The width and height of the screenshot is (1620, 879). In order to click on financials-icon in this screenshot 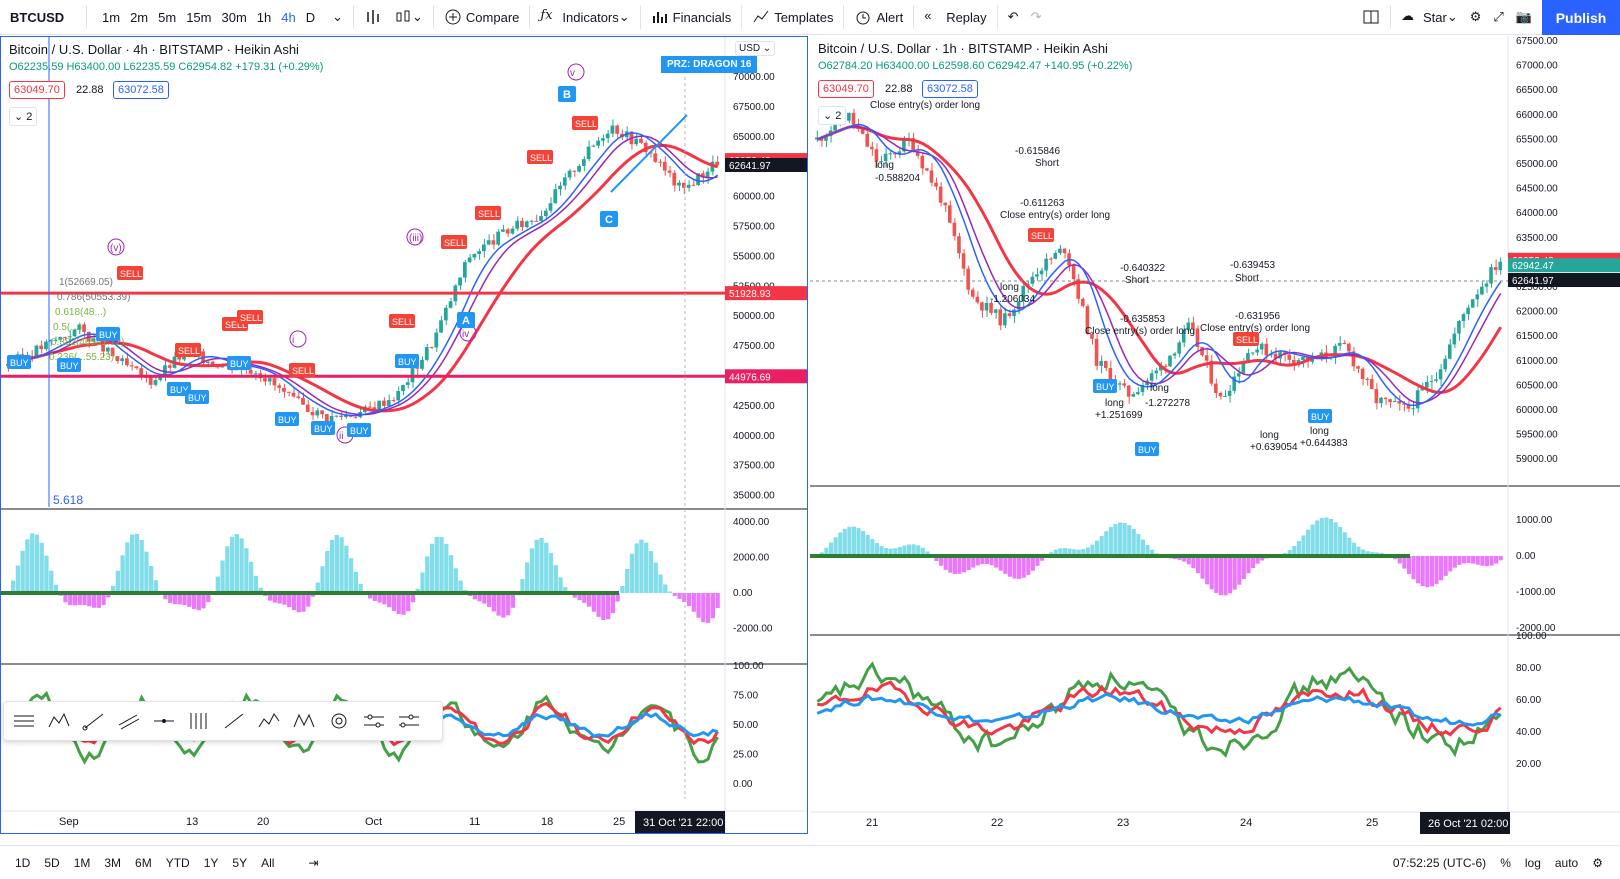, I will do `click(660, 17)`.